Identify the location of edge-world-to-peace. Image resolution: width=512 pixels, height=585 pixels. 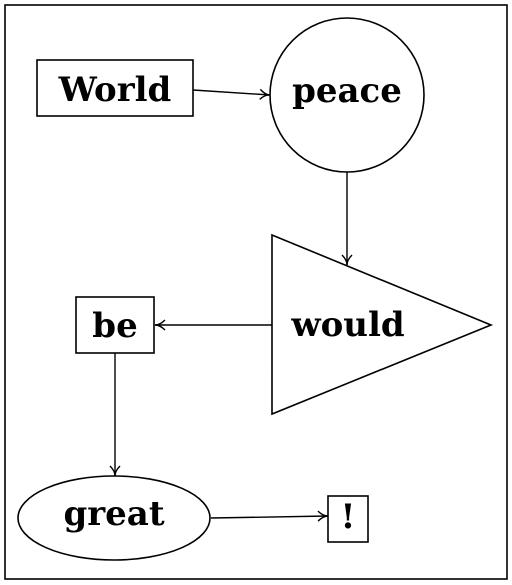
(231, 94).